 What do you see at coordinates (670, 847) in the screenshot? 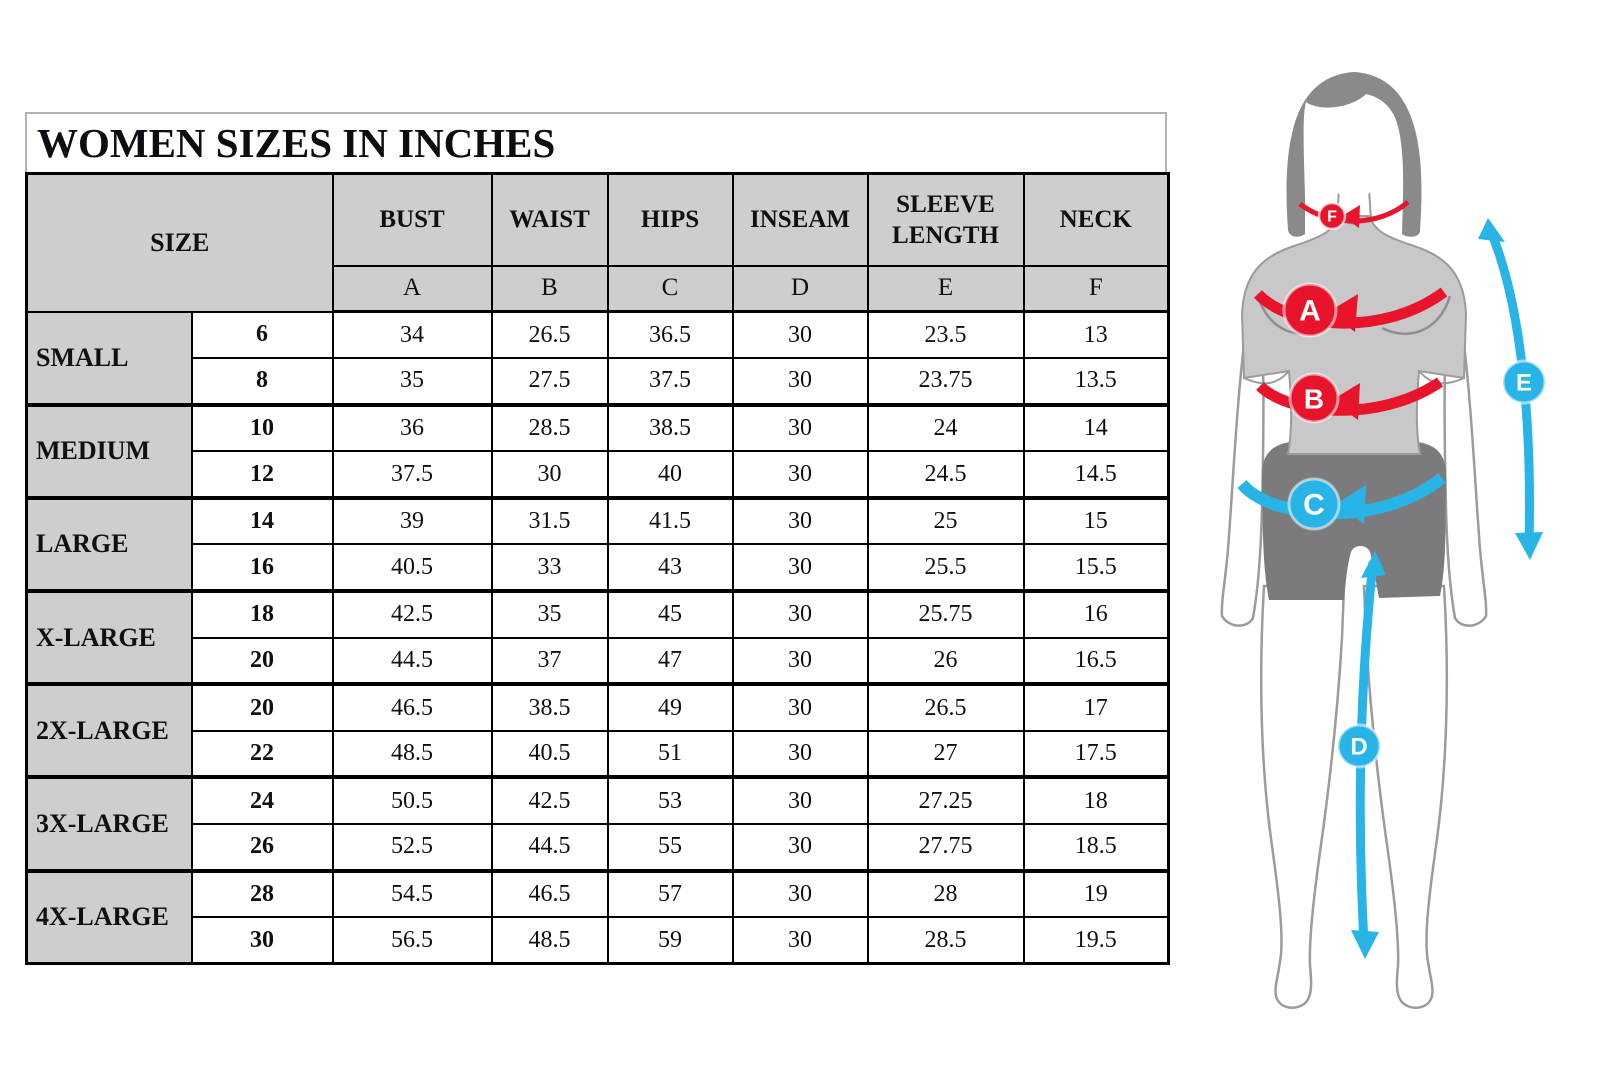
I see `measurement-value-cell: 55` at bounding box center [670, 847].